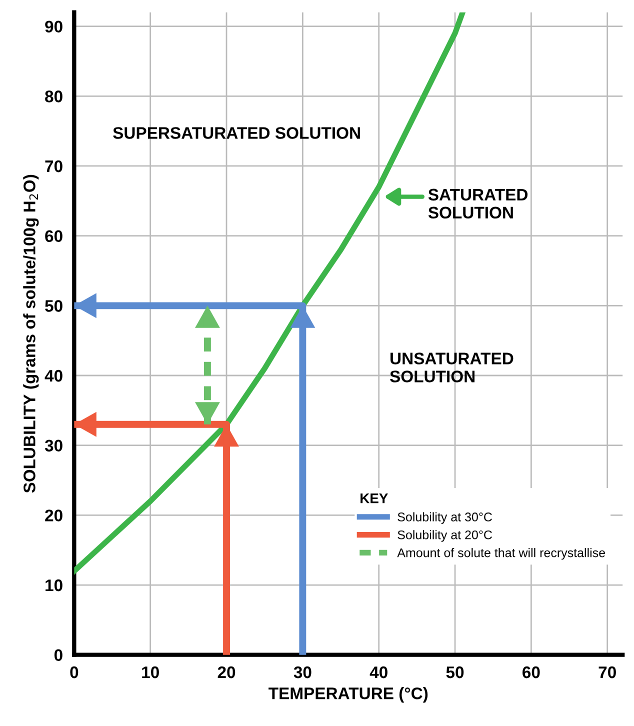 The image size is (634, 726). I want to click on y-tick-label: 30, so click(53, 446).